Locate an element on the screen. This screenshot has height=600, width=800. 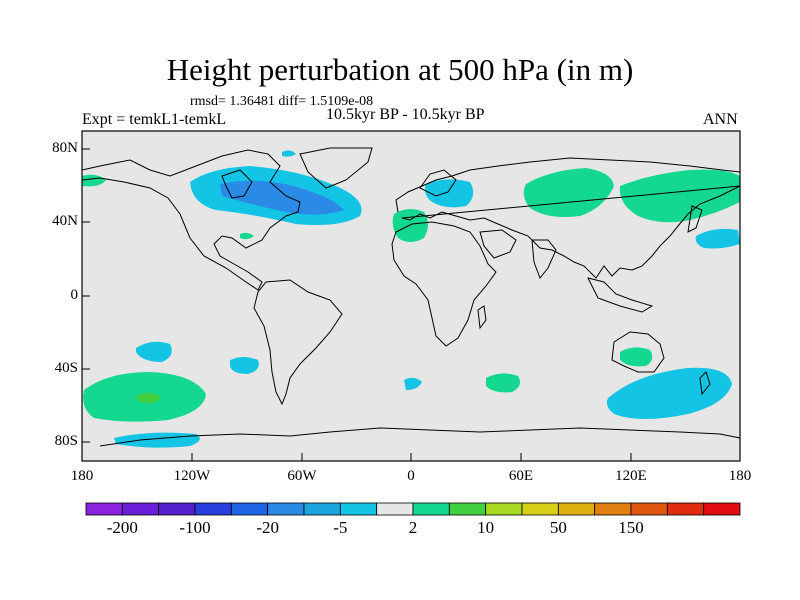
lat-tick-label: 40N is located at coordinates (65, 221).